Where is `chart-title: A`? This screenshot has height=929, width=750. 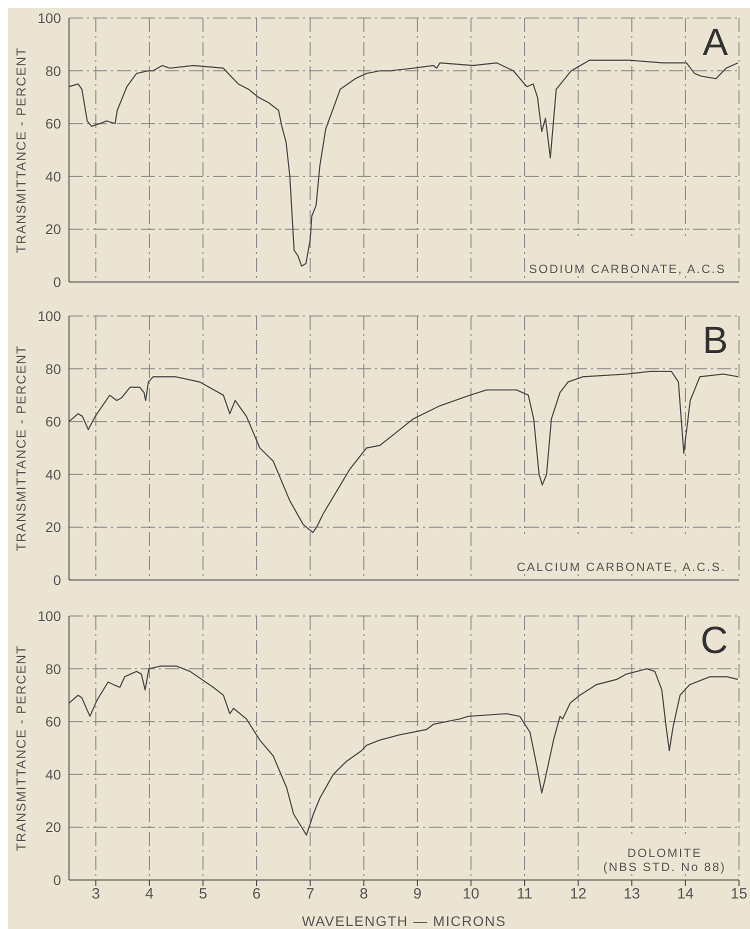 chart-title: A is located at coordinates (715, 43).